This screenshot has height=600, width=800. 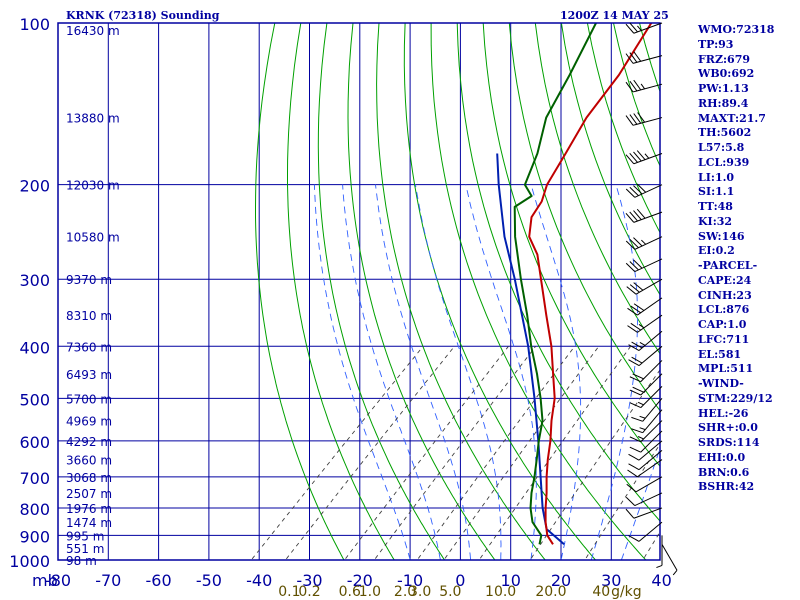 What do you see at coordinates (34, 186) in the screenshot?
I see `pressure-tick-label: 200` at bounding box center [34, 186].